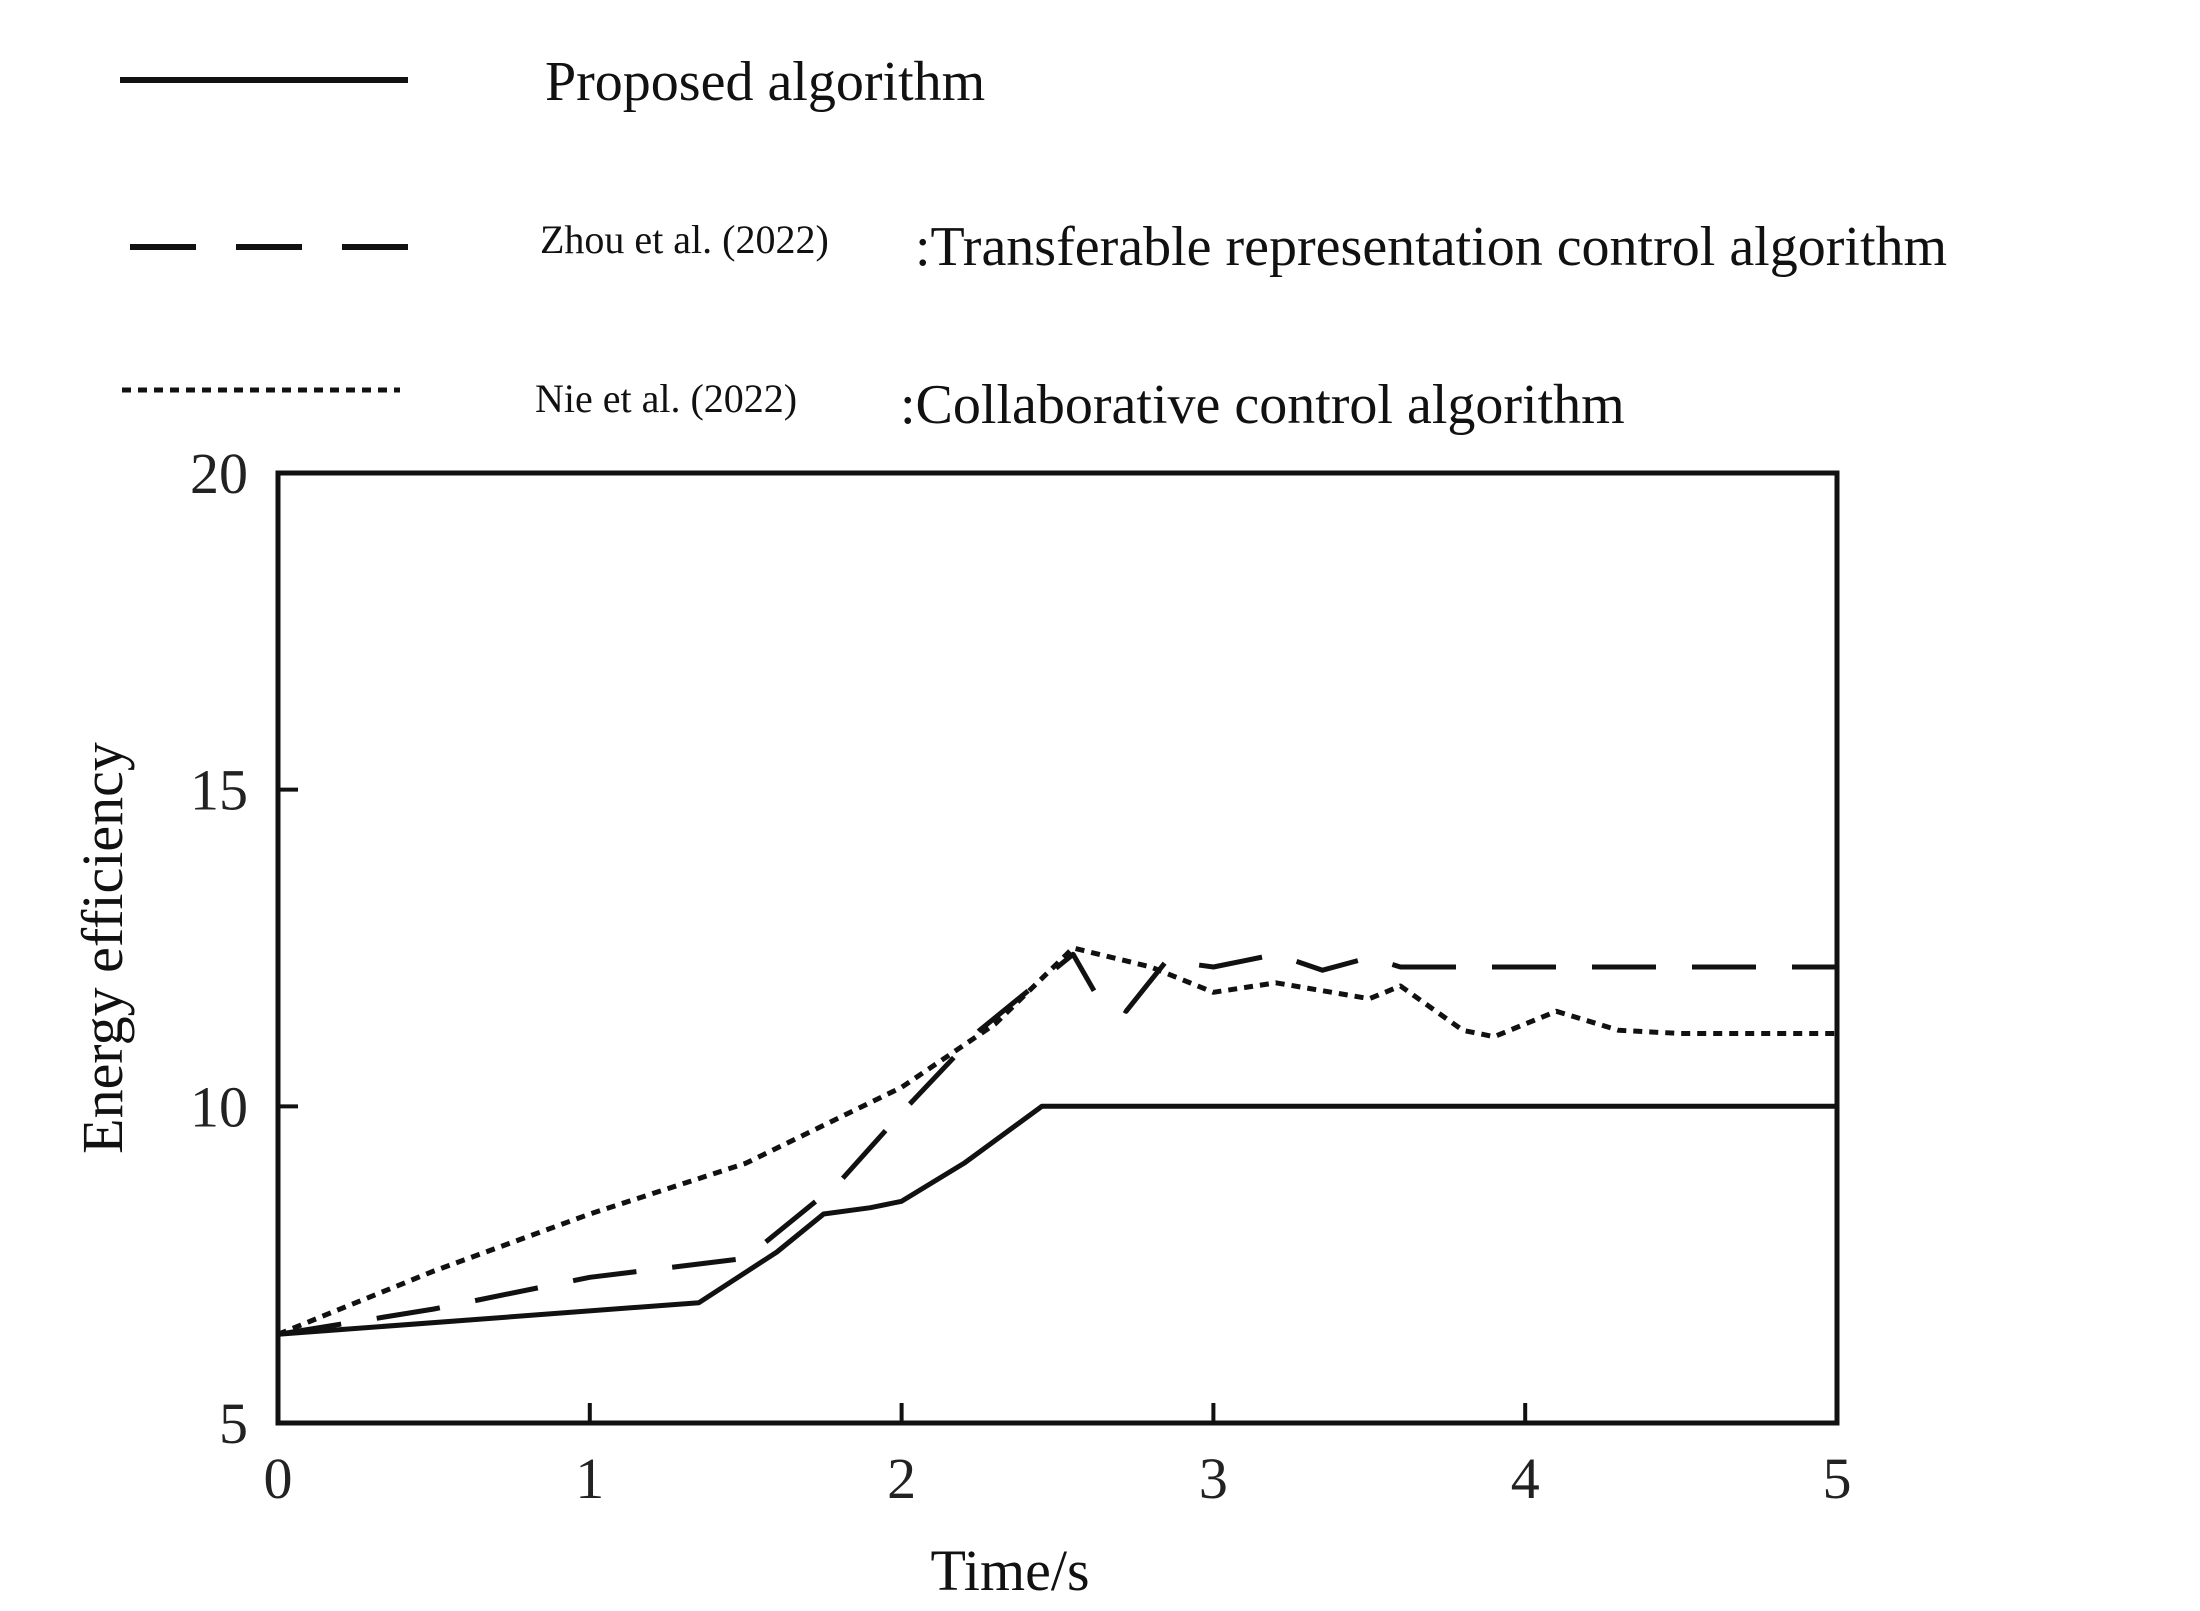 This screenshot has height=1611, width=2200. Describe the element at coordinates (219, 473) in the screenshot. I see `y-tick-label: 20` at that location.